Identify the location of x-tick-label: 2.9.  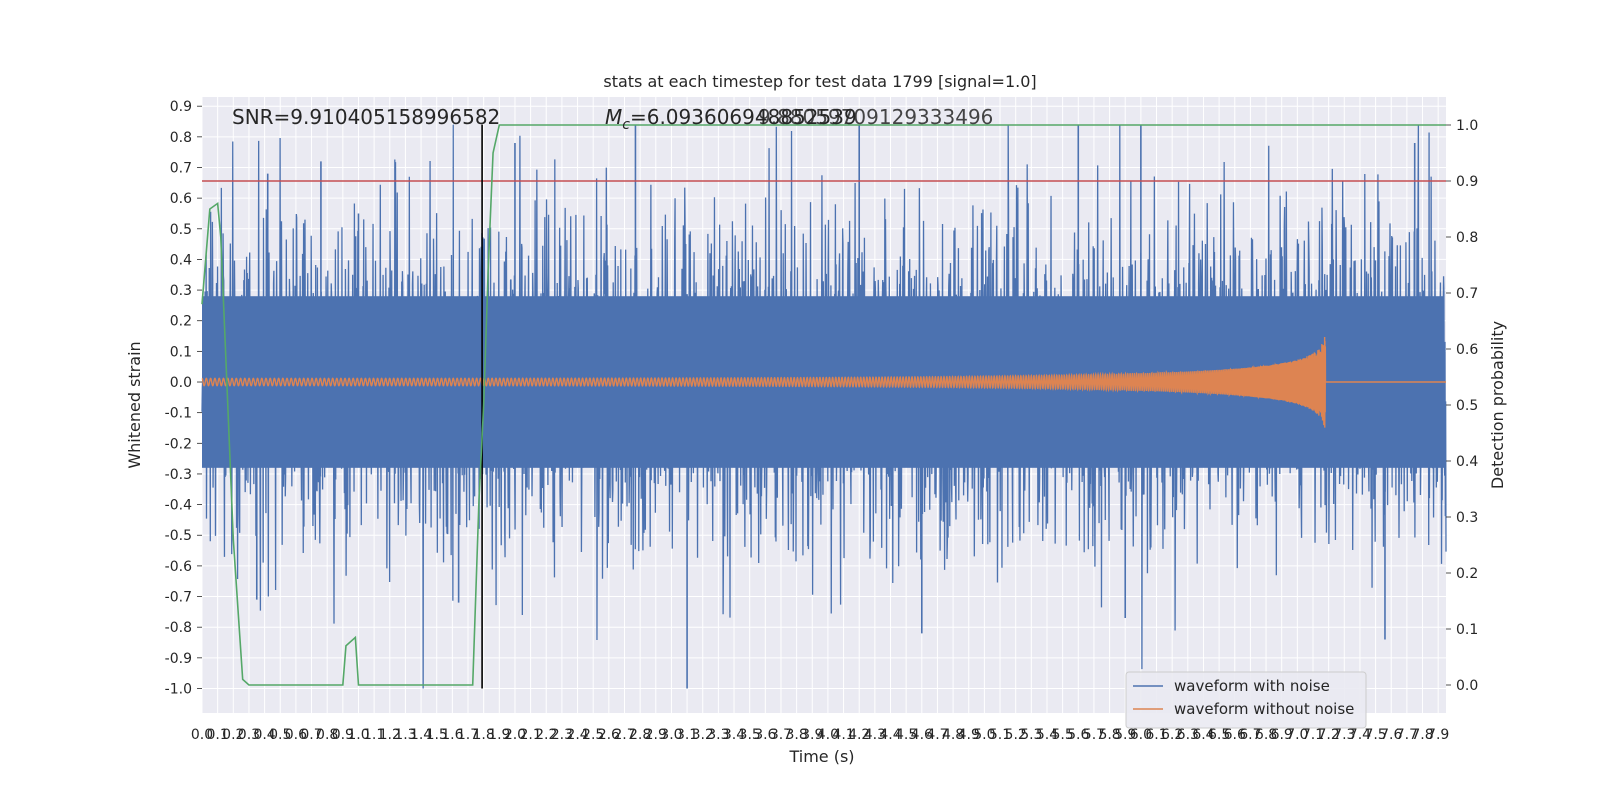
(656, 735).